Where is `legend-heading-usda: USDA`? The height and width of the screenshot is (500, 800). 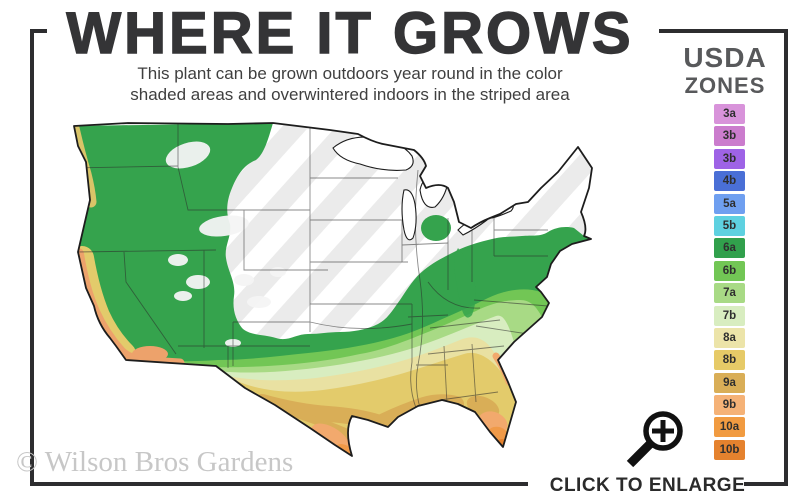 legend-heading-usda: USDA is located at coordinates (725, 57).